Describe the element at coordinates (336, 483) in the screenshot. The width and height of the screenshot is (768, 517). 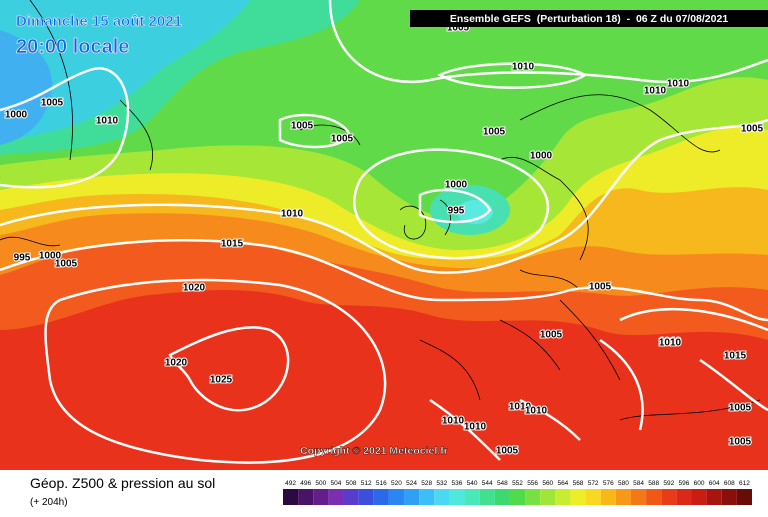
I see `scale-label: 504` at that location.